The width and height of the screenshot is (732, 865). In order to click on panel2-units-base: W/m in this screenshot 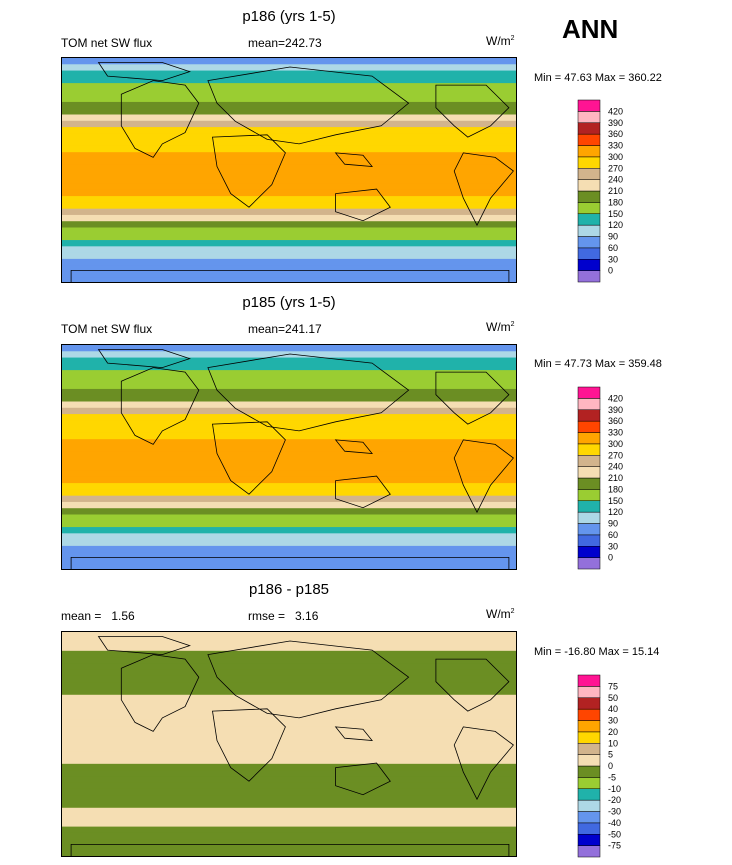, I will do `click(498, 327)`.